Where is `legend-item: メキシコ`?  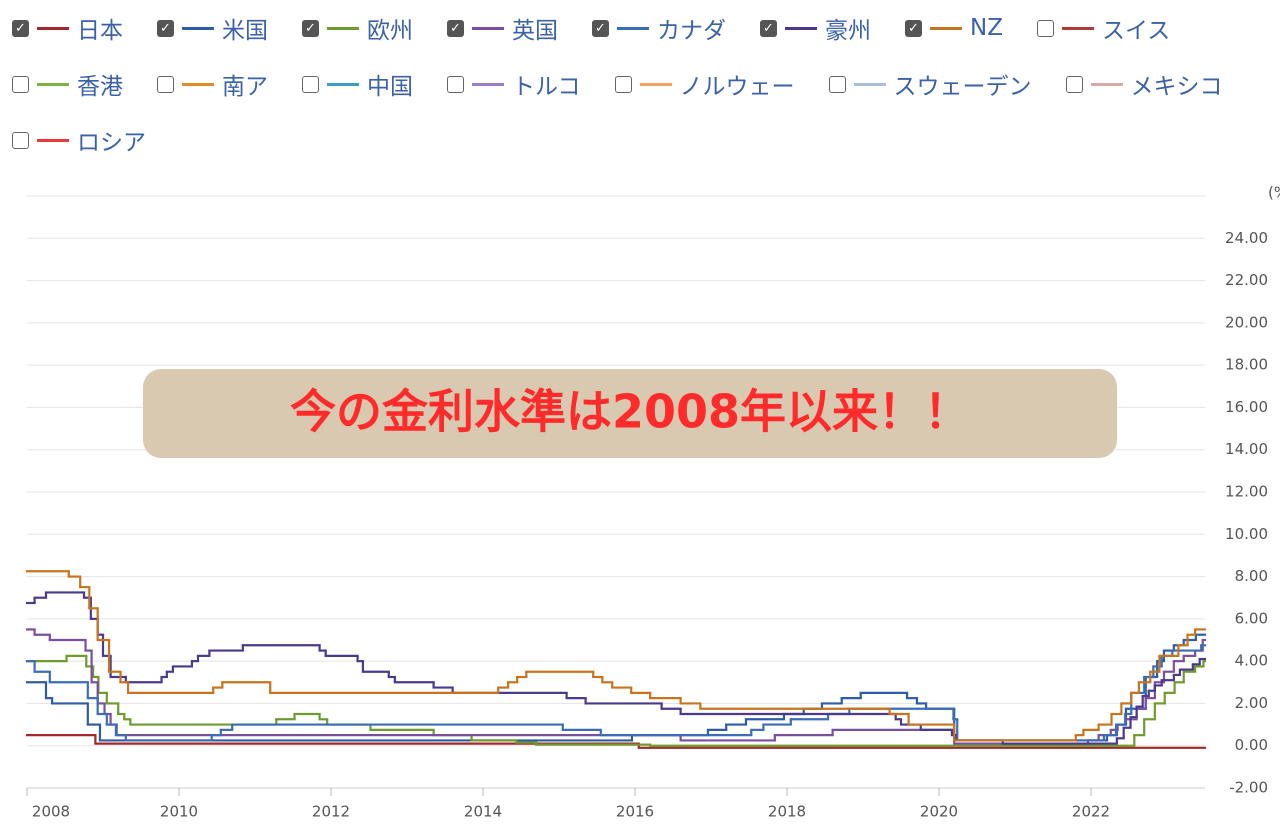
legend-item: メキシコ is located at coordinates (1144, 84).